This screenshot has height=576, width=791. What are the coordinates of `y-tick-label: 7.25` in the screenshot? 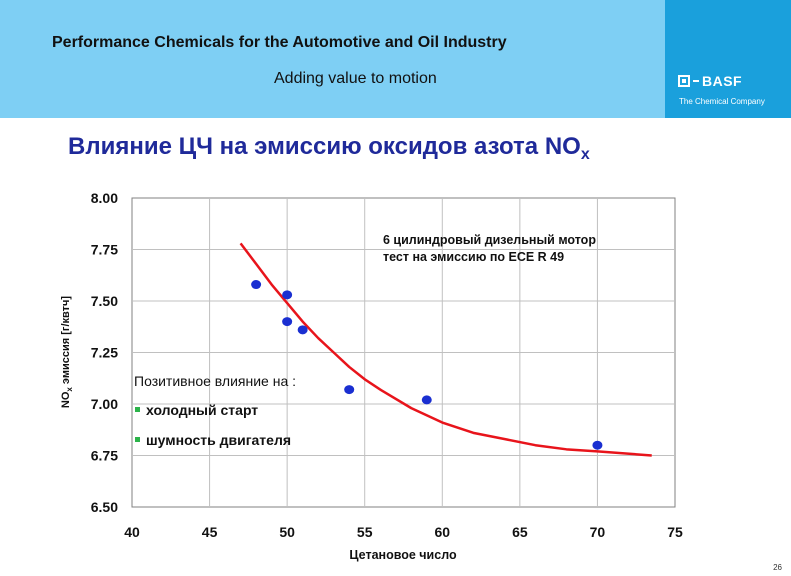 It's located at (104, 353).